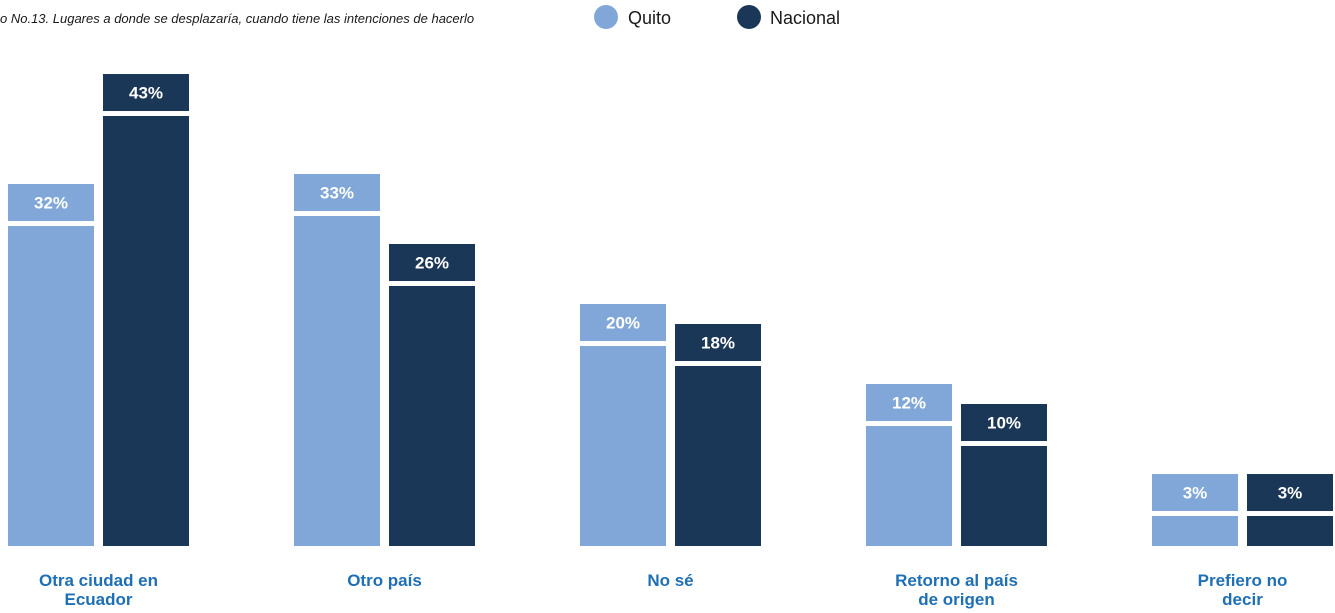 The width and height of the screenshot is (1335, 613). What do you see at coordinates (1243, 590) in the screenshot?
I see `category-label-prefiero-no-decir: Prefiero no decir` at bounding box center [1243, 590].